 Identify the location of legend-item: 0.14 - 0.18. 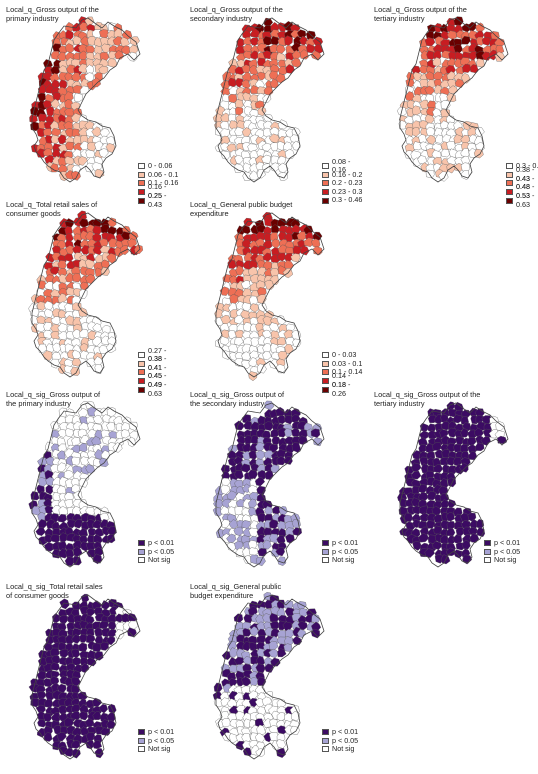
(344, 380).